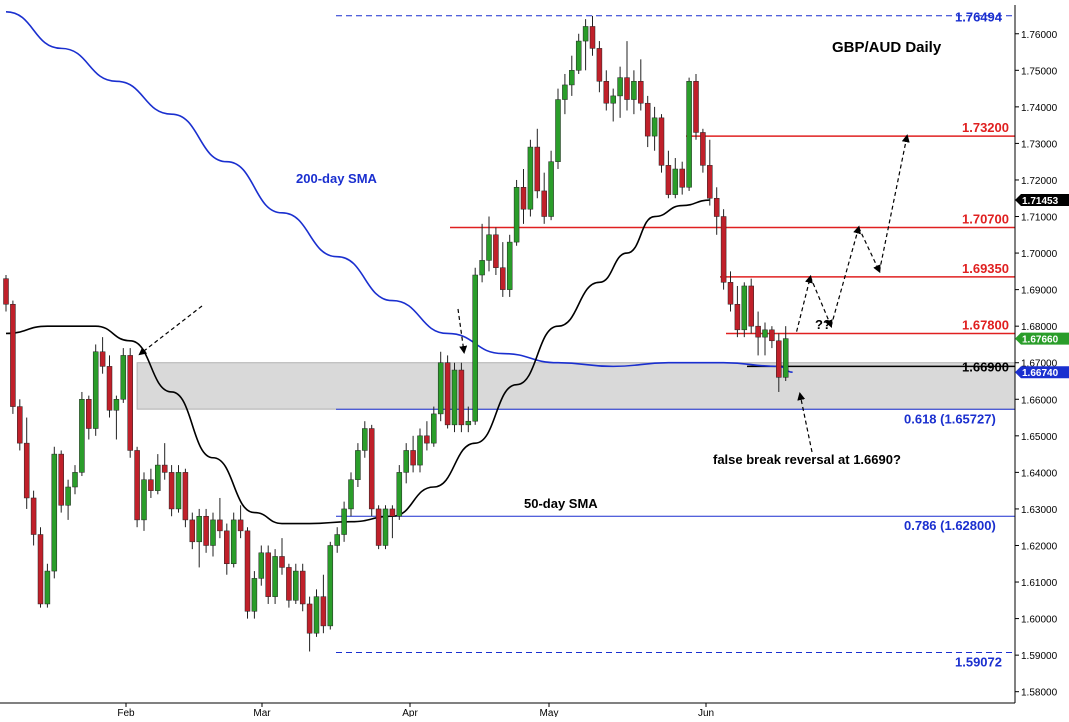  What do you see at coordinates (576, 386) in the screenshot?
I see `support-zone` at bounding box center [576, 386].